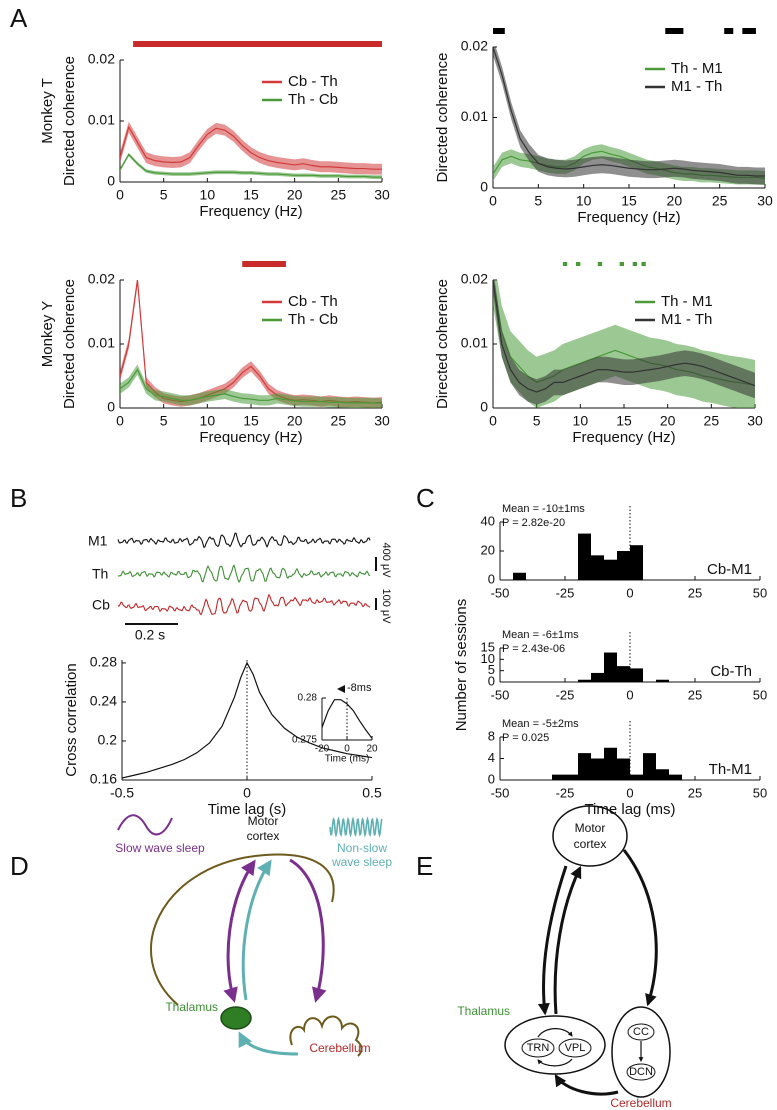 This screenshot has width=777, height=1110. What do you see at coordinates (488, 646) in the screenshot?
I see `y-tick-label: 15` at bounding box center [488, 646].